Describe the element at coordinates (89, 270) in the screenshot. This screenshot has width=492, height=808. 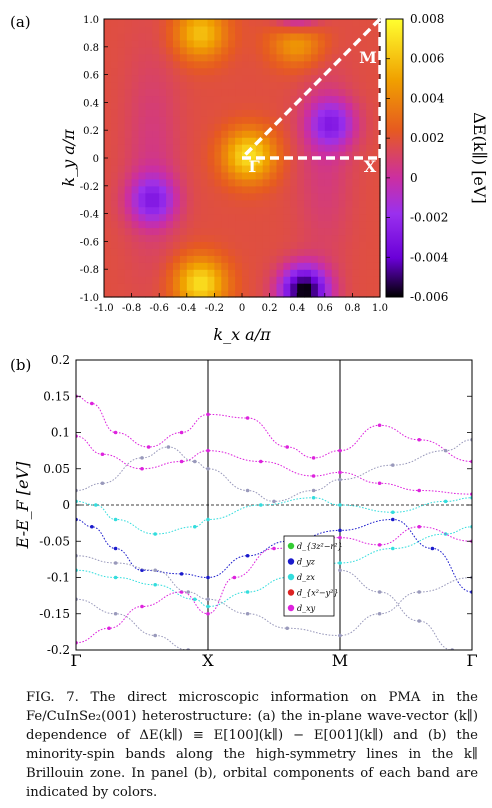
I see `y-tick-label: -0.8` at that location.